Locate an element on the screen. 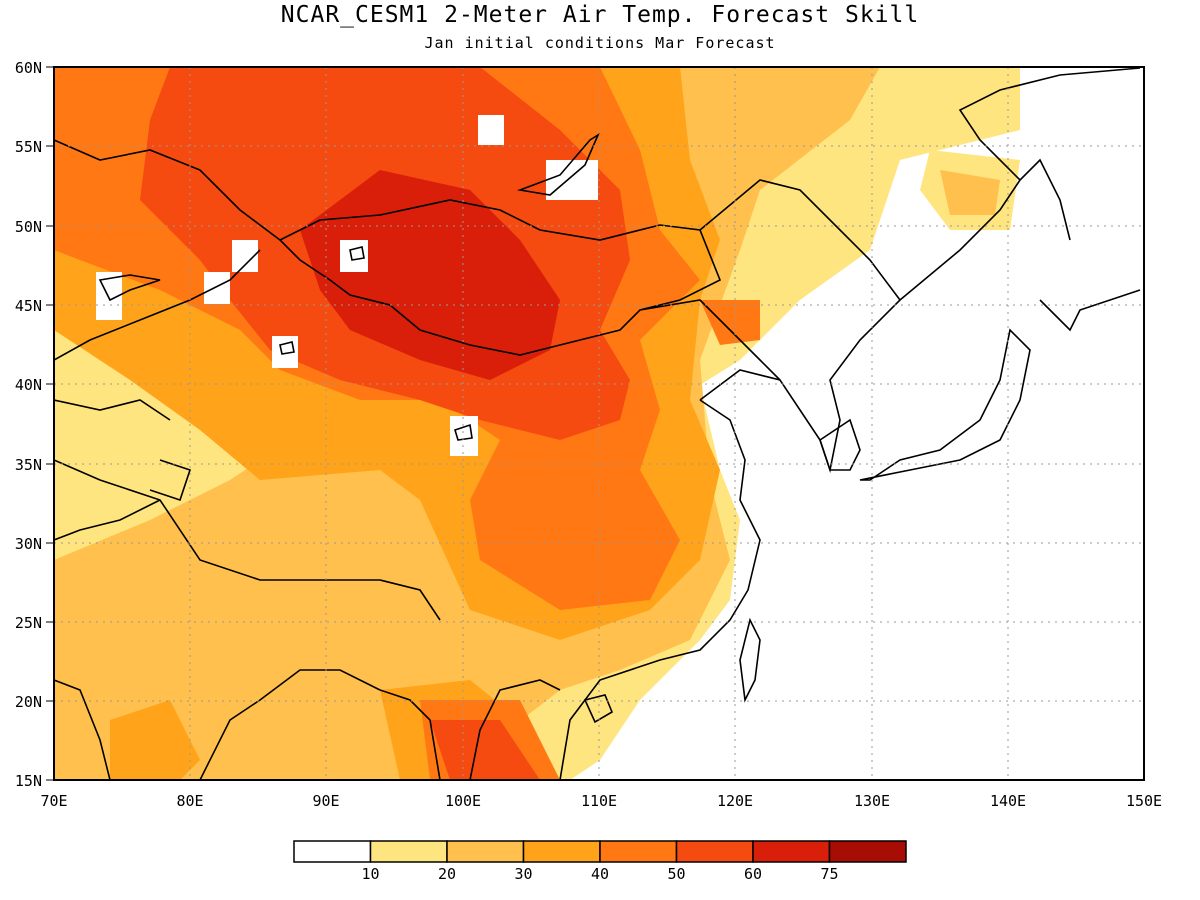  lat-label: 55N is located at coordinates (28, 147).